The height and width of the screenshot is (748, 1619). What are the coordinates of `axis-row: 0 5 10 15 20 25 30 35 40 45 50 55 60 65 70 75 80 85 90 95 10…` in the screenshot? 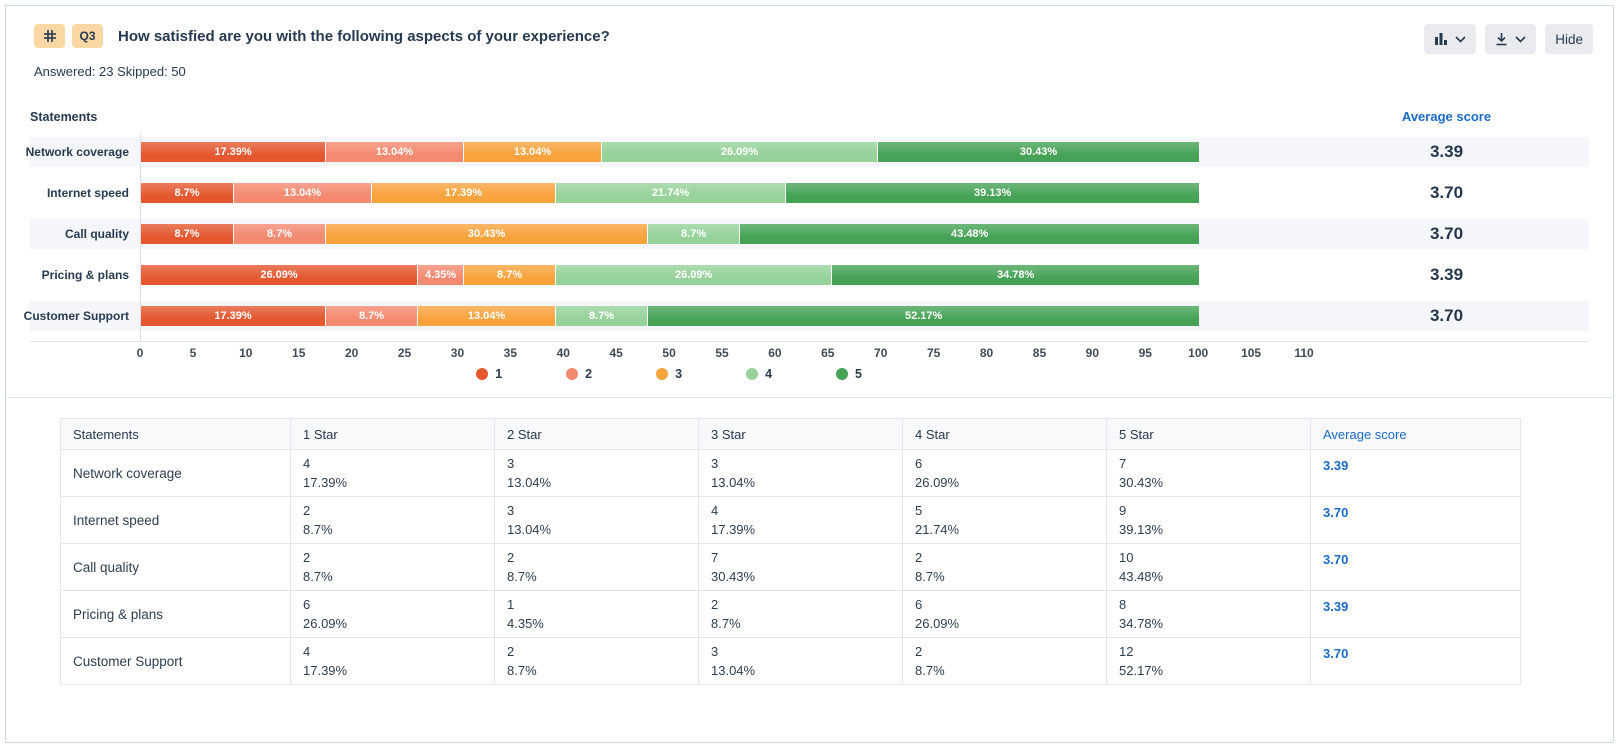 It's located at (809, 355).